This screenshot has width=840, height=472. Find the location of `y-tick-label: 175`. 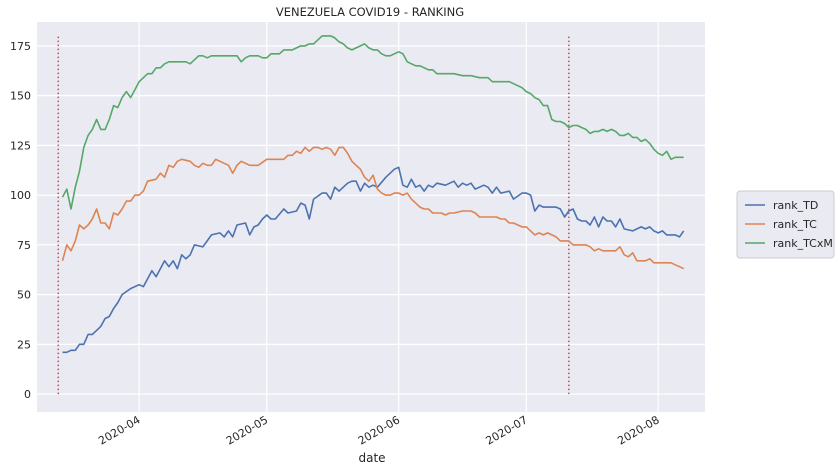

y-tick-label: 175 is located at coordinates (20, 46).